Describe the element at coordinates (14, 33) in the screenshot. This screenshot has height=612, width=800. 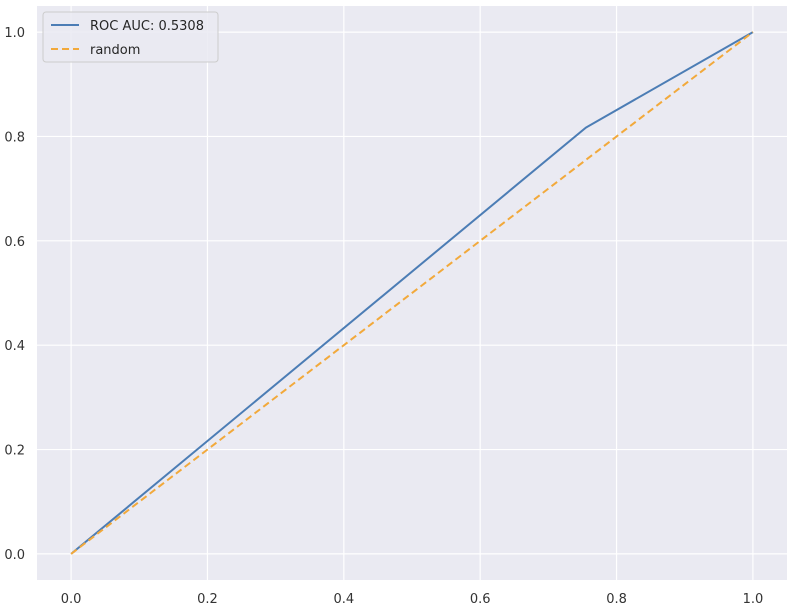
I see `y-tick-label: 1.0` at that location.